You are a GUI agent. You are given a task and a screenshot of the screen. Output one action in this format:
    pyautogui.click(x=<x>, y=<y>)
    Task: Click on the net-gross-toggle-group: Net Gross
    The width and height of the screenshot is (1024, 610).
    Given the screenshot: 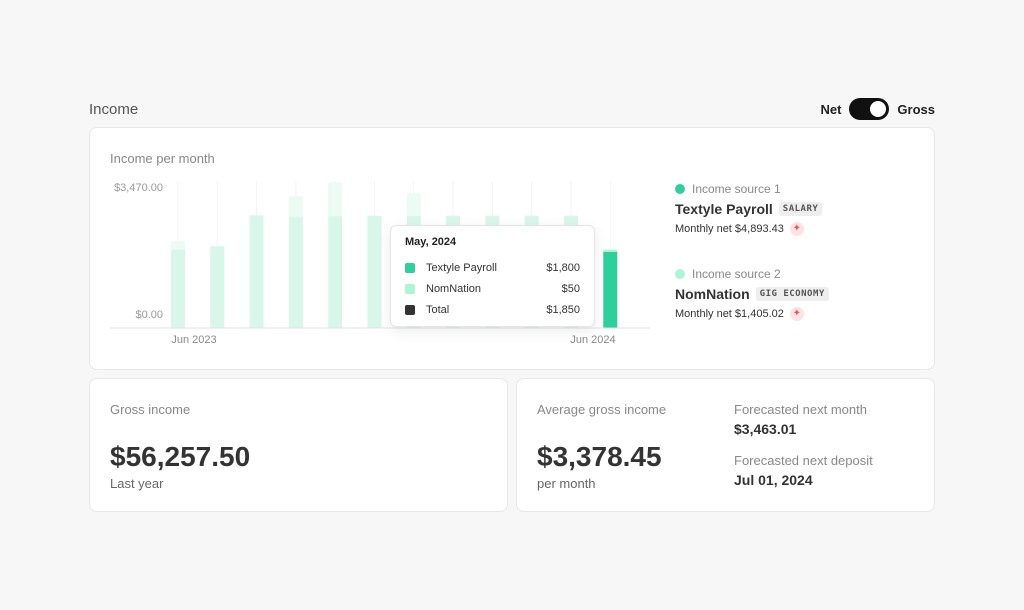 What is the action you would take?
    pyautogui.click(x=877, y=109)
    